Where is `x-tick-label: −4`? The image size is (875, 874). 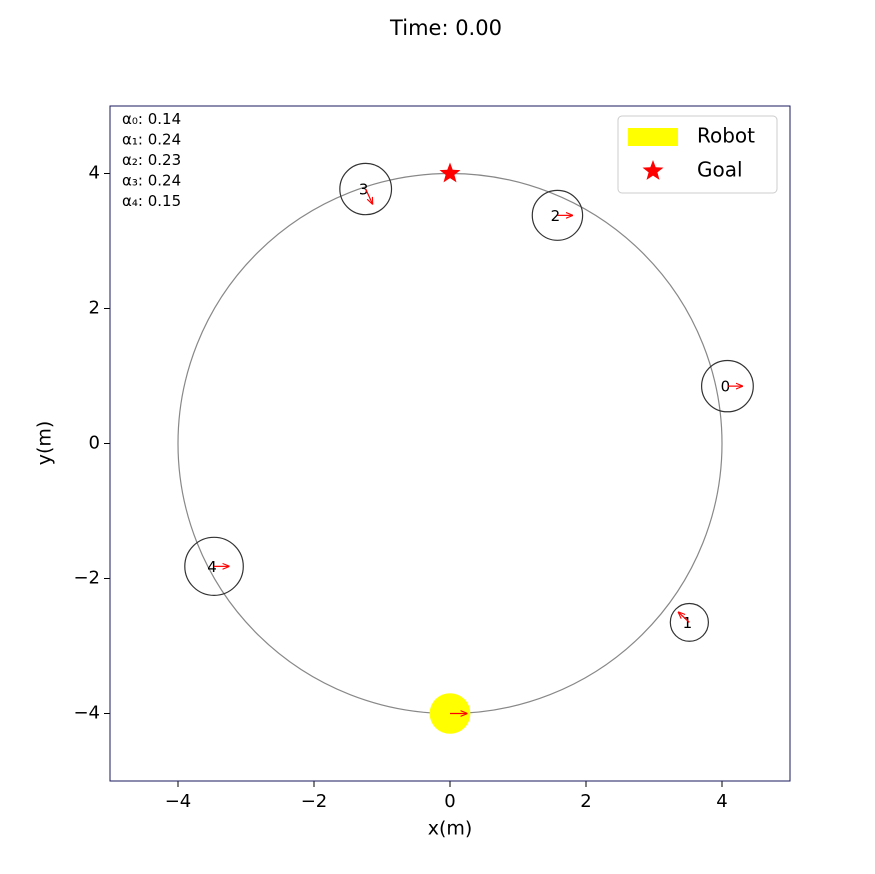 x-tick-label: −4 is located at coordinates (178, 801).